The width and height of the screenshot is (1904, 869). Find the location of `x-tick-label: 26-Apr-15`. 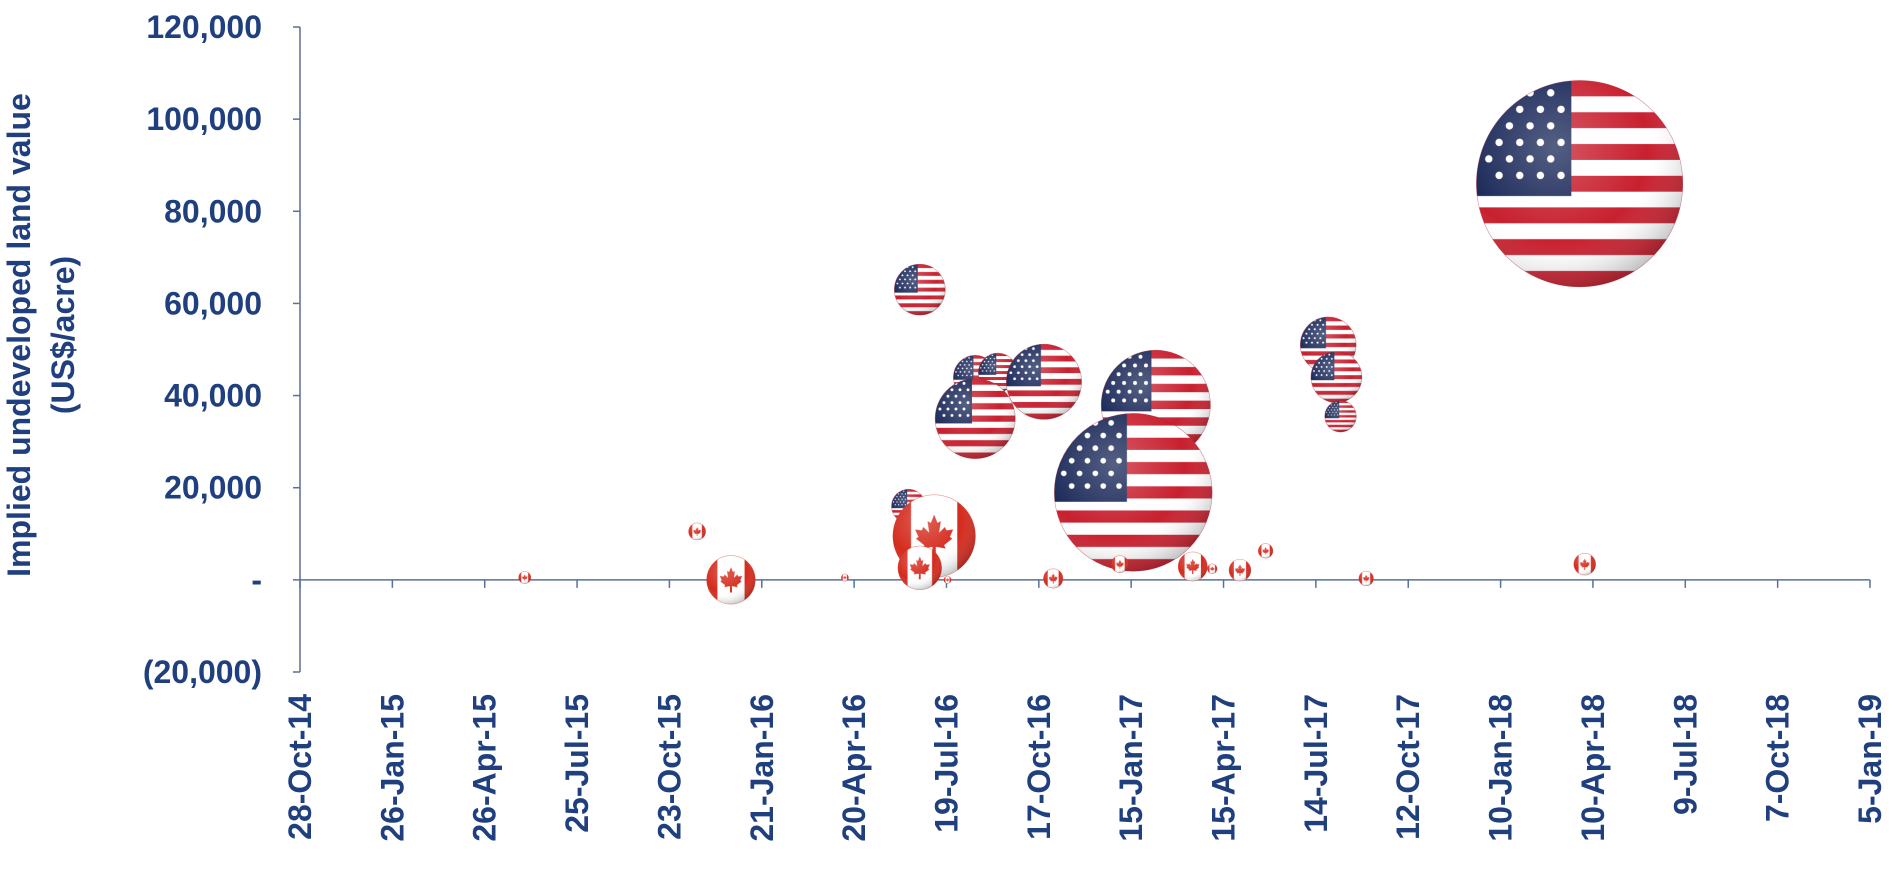

x-tick-label: 26-Apr-15 is located at coordinates (485, 768).